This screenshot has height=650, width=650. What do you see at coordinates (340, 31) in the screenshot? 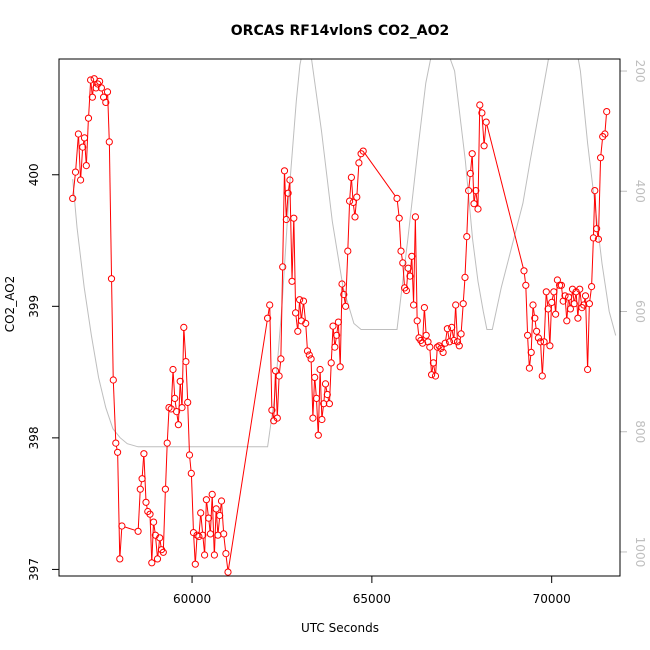
I see `chart-title: ORCAS RF14vlonS CO2_AO2` at bounding box center [340, 31].